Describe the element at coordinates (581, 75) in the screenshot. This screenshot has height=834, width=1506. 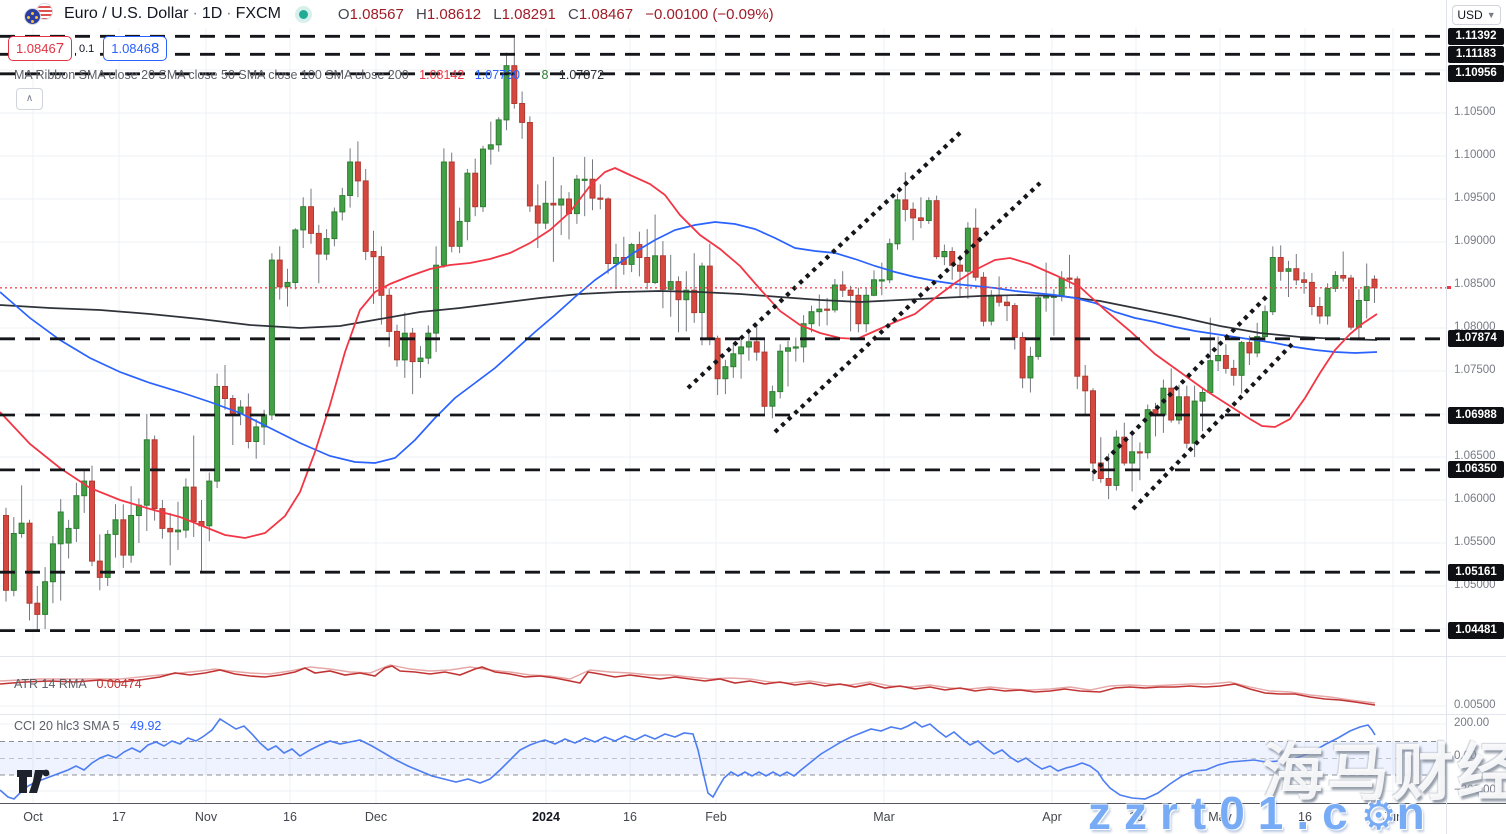
I see `sma200-value: 1.07872` at that location.